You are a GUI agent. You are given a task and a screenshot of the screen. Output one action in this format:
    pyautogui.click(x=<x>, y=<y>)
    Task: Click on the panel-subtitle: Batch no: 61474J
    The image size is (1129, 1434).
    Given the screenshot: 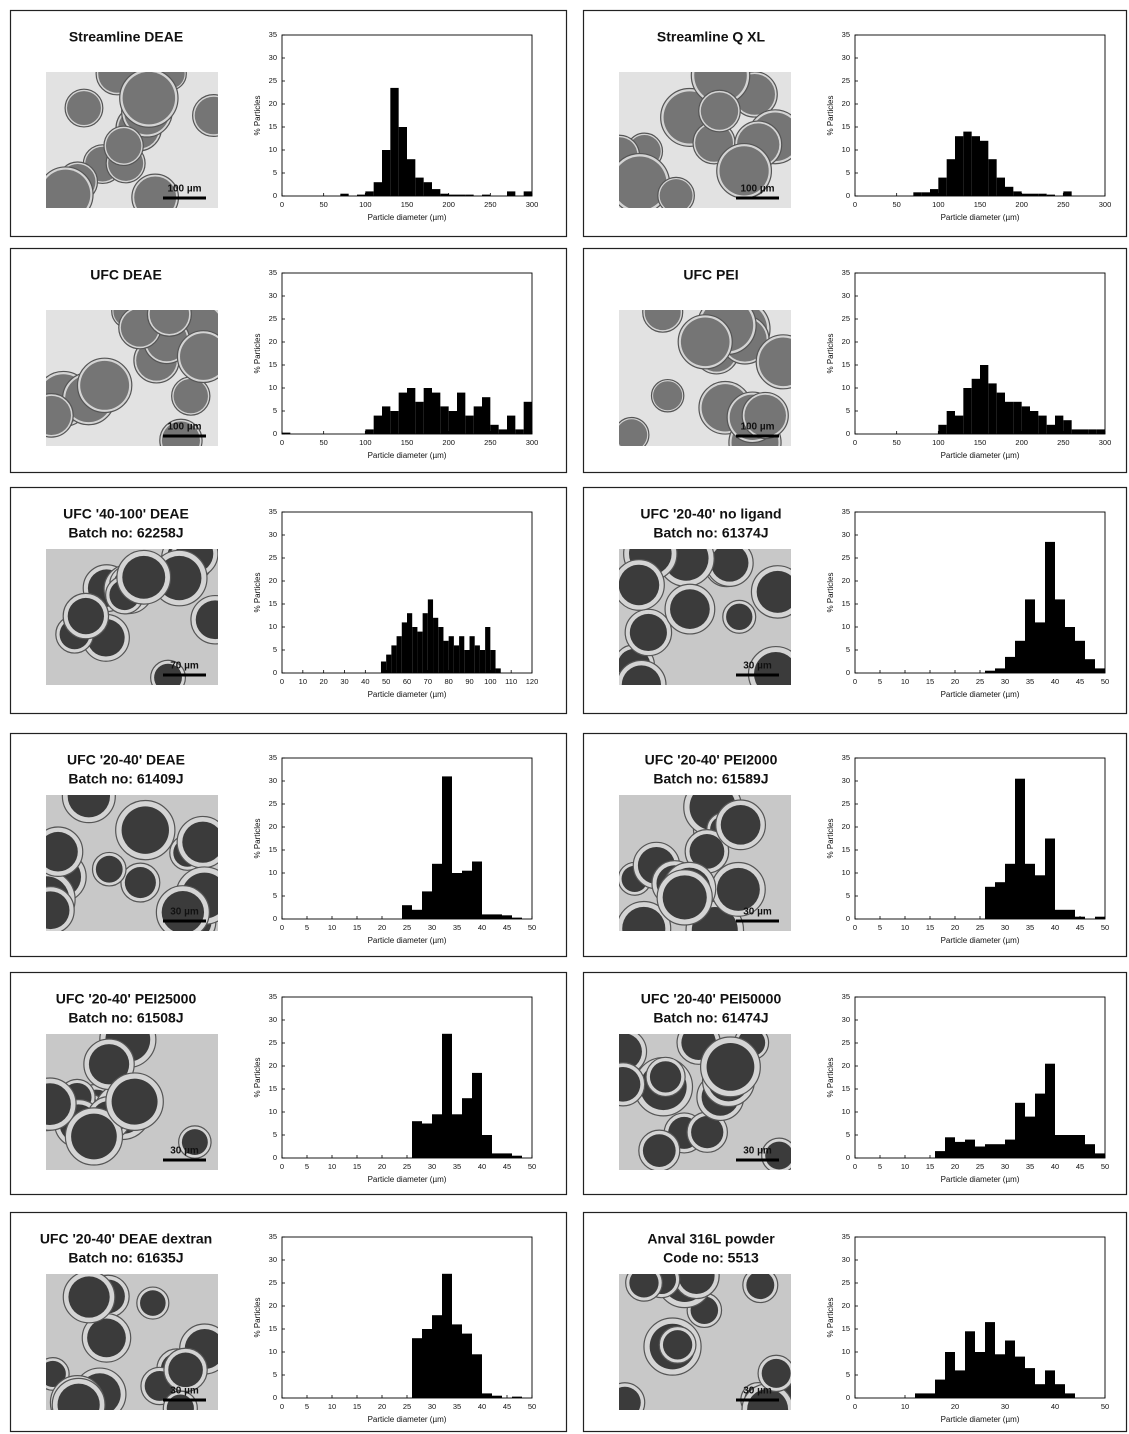 What is the action you would take?
    pyautogui.click(x=710, y=1018)
    